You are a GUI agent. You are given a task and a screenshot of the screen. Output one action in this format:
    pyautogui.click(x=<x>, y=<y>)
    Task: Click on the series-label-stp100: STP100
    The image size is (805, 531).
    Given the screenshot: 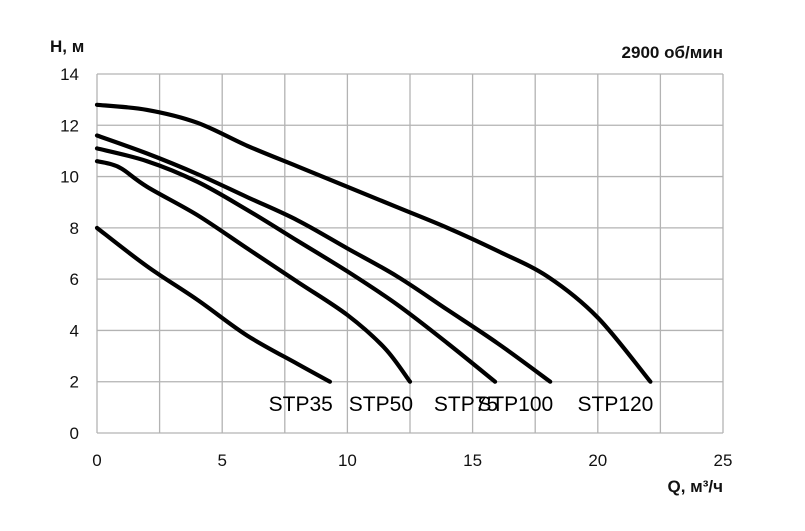 What is the action you would take?
    pyautogui.click(x=515, y=404)
    